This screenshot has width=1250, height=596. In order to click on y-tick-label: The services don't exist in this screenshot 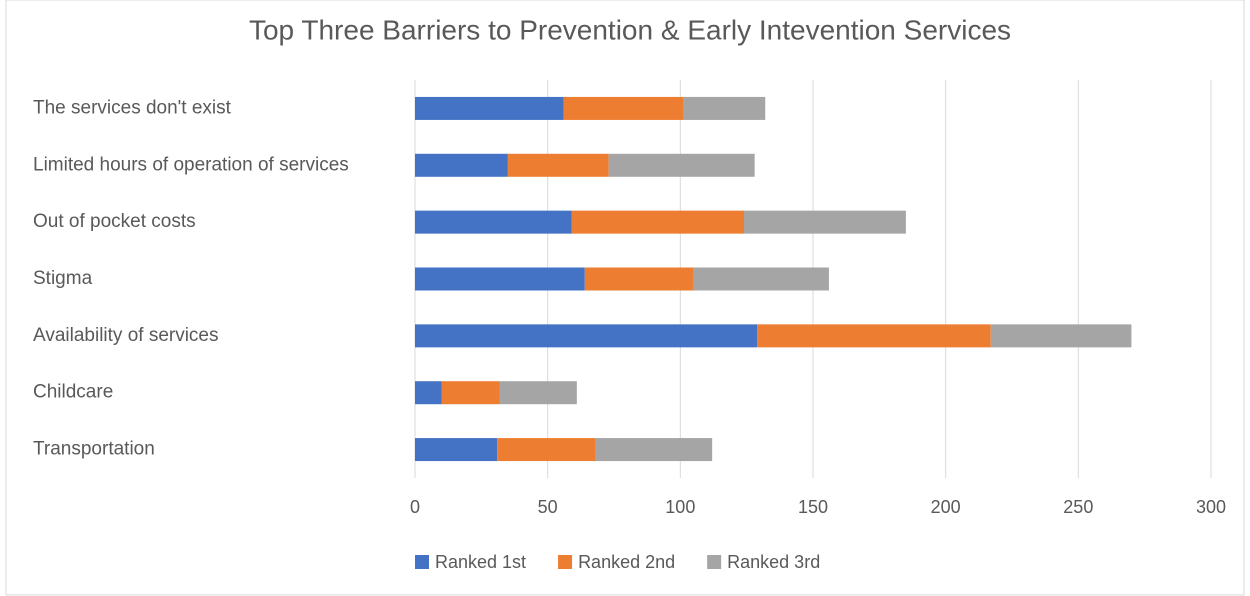, I will do `click(132, 107)`.